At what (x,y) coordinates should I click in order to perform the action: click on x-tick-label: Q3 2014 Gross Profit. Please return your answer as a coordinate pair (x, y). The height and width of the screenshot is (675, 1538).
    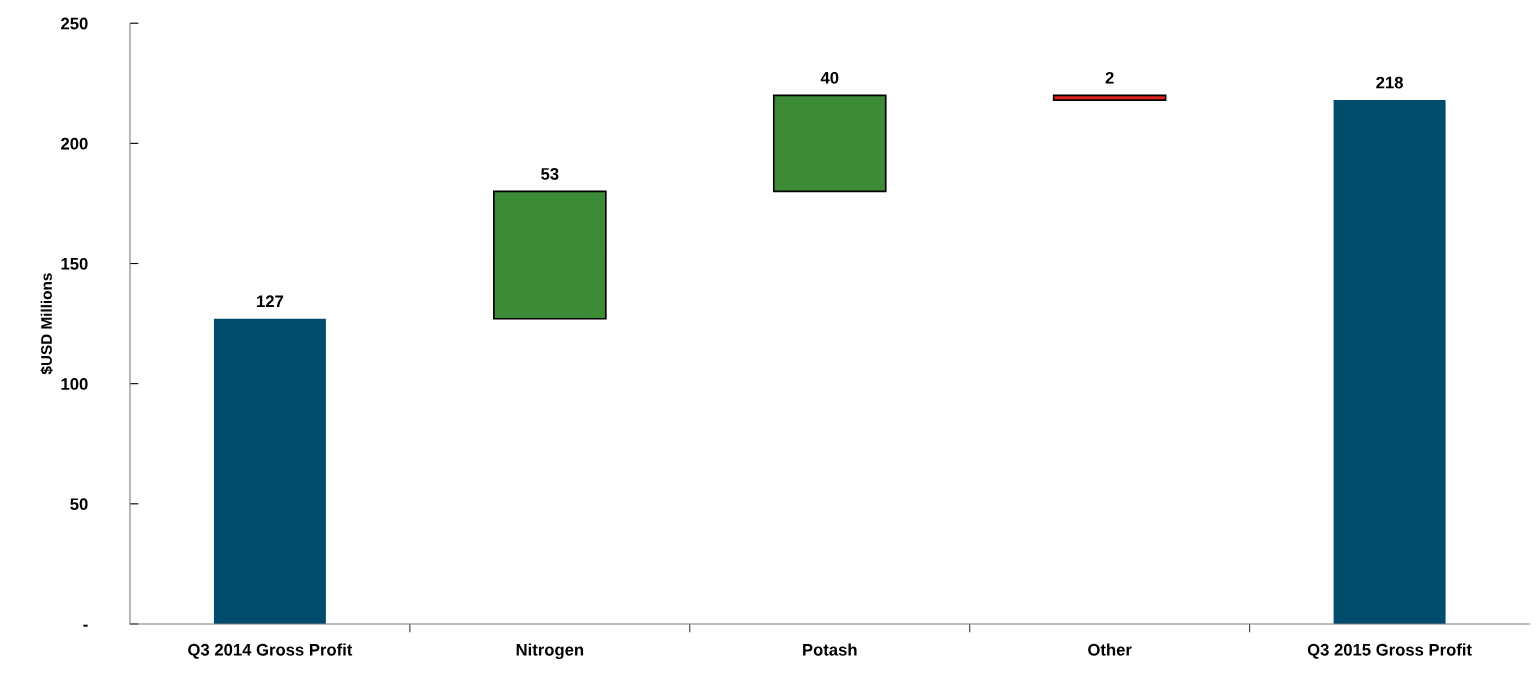
    Looking at the image, I should click on (270, 651).